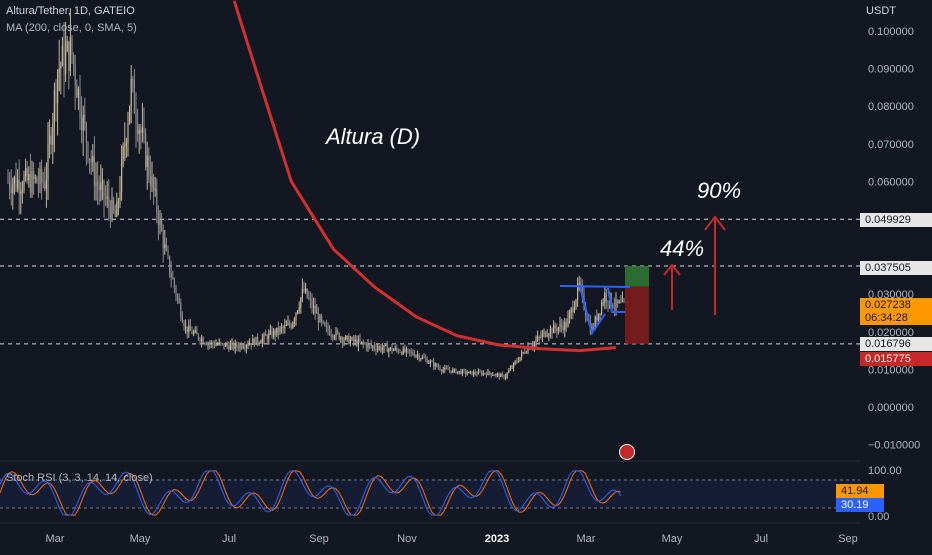  What do you see at coordinates (70, 11) in the screenshot?
I see `symbol-legend: Altura/Tether, 1D, GATEIO` at bounding box center [70, 11].